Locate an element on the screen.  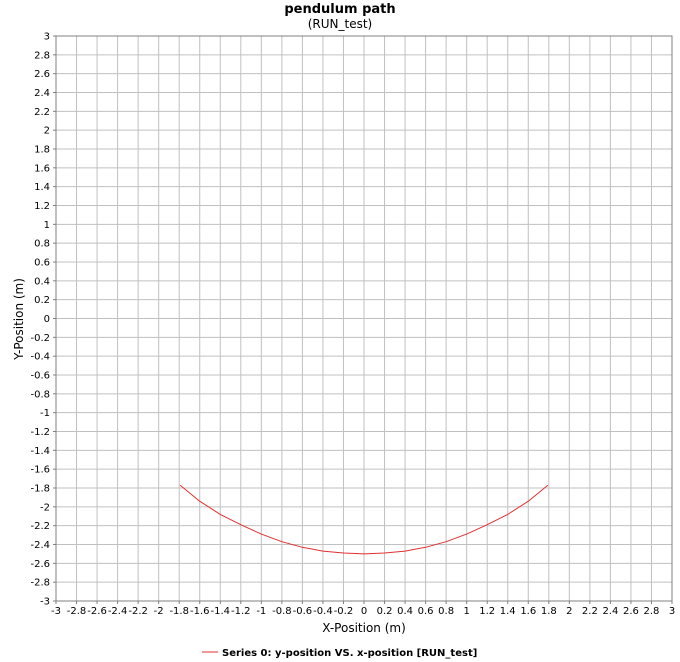
x-tick-label: 0.2 is located at coordinates (385, 611).